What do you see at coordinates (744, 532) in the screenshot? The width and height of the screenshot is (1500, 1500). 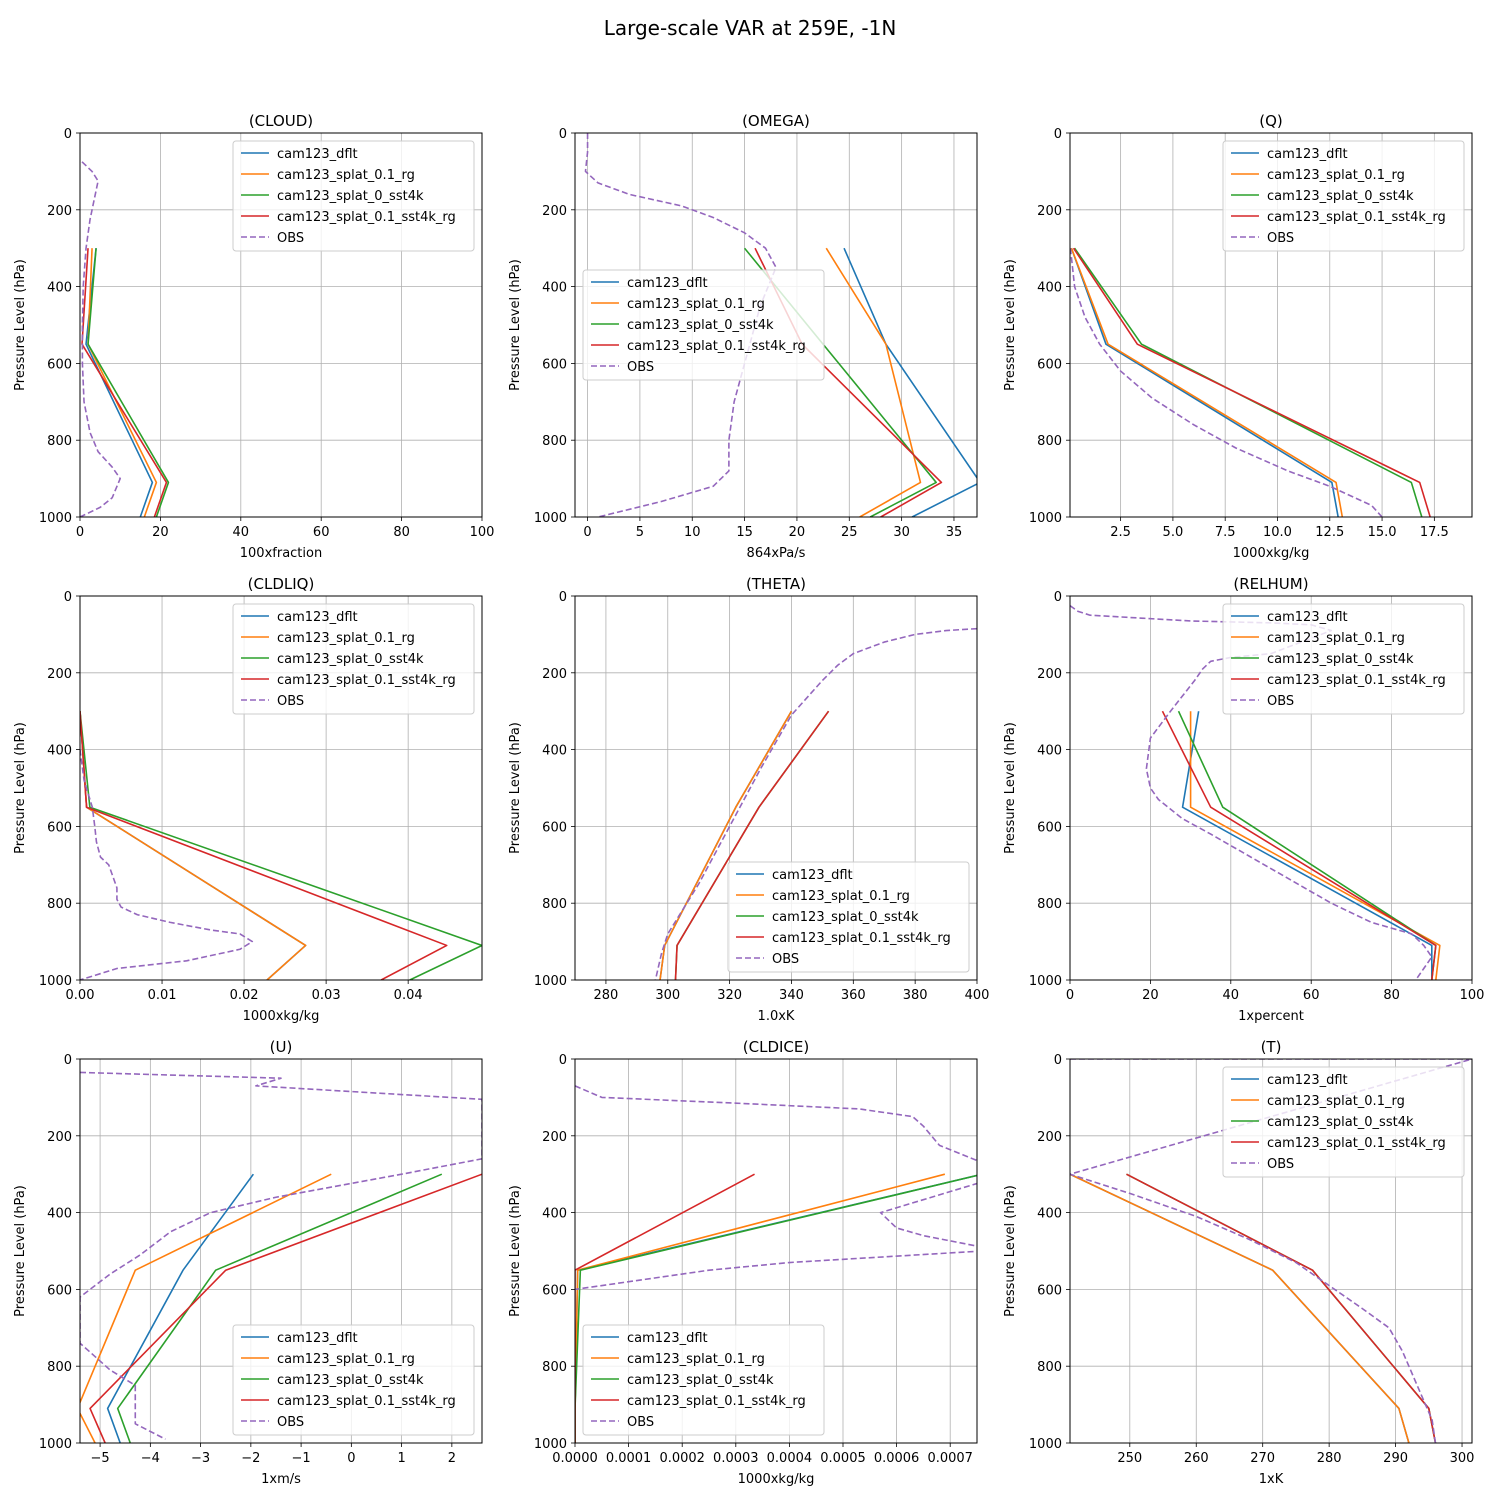 I see `x-tick-label: 15` at bounding box center [744, 532].